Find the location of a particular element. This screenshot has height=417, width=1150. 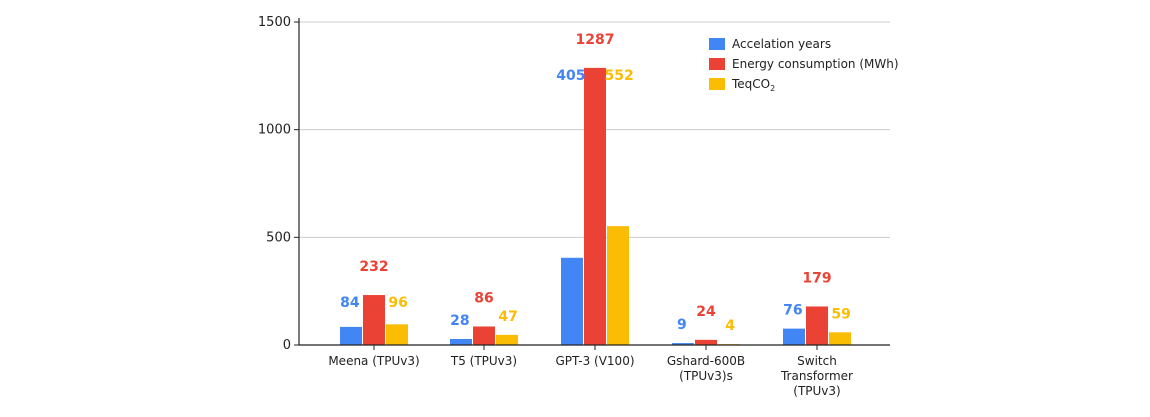

y-tick-label: 1500 is located at coordinates (274, 22).